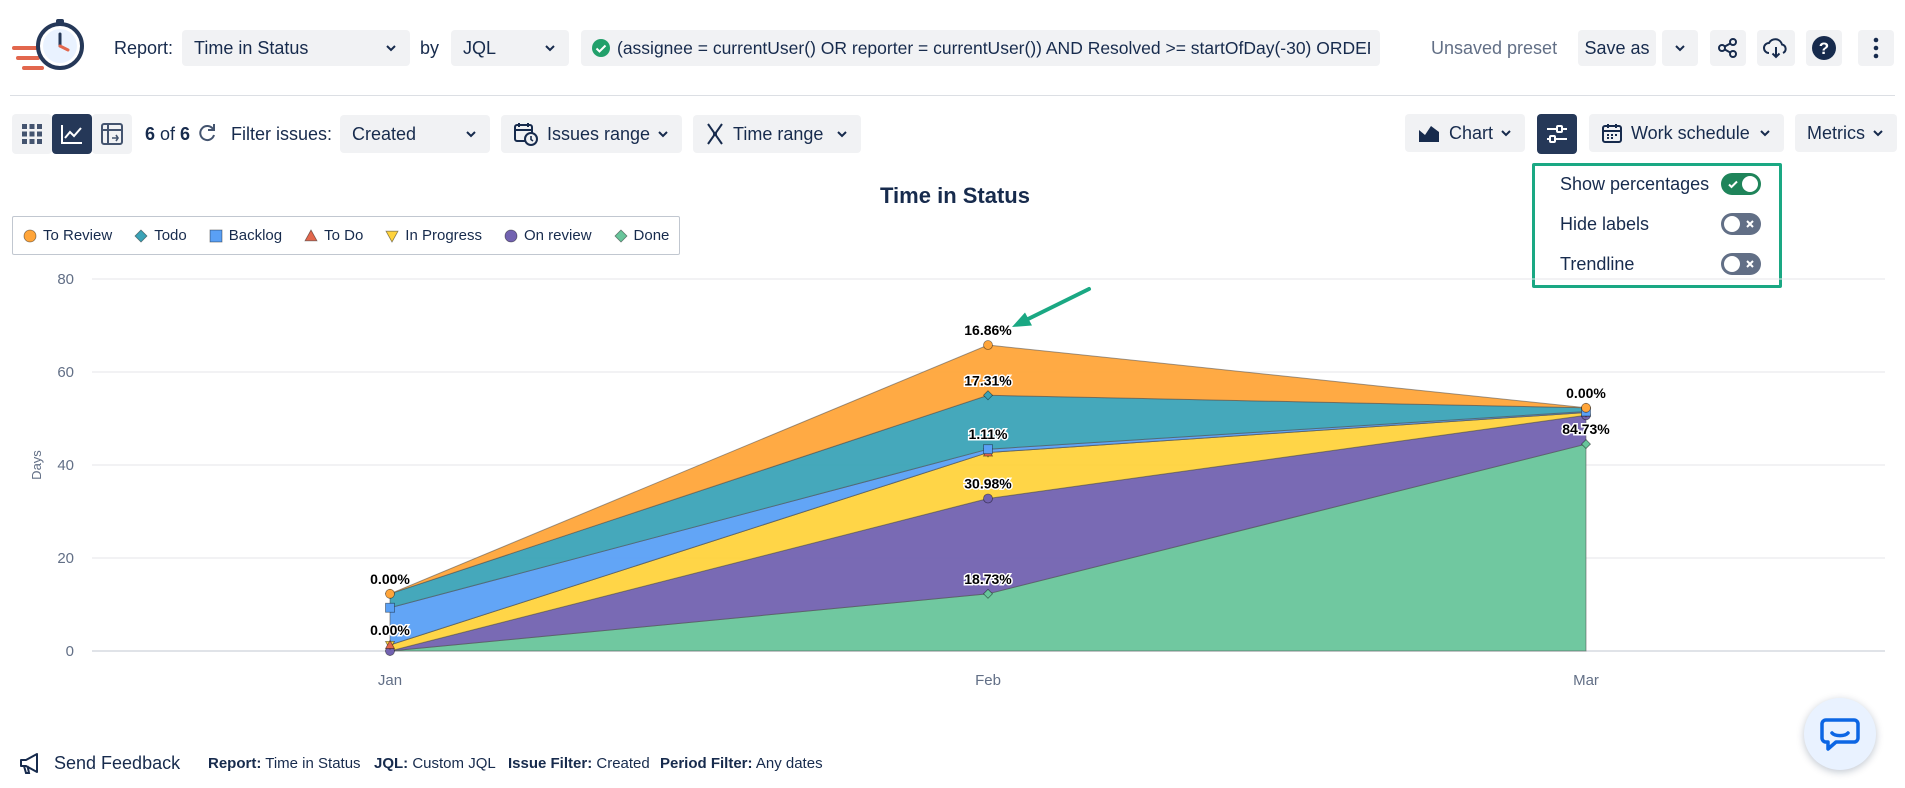 The image size is (1905, 788). I want to click on legend-label: Done, so click(651, 235).